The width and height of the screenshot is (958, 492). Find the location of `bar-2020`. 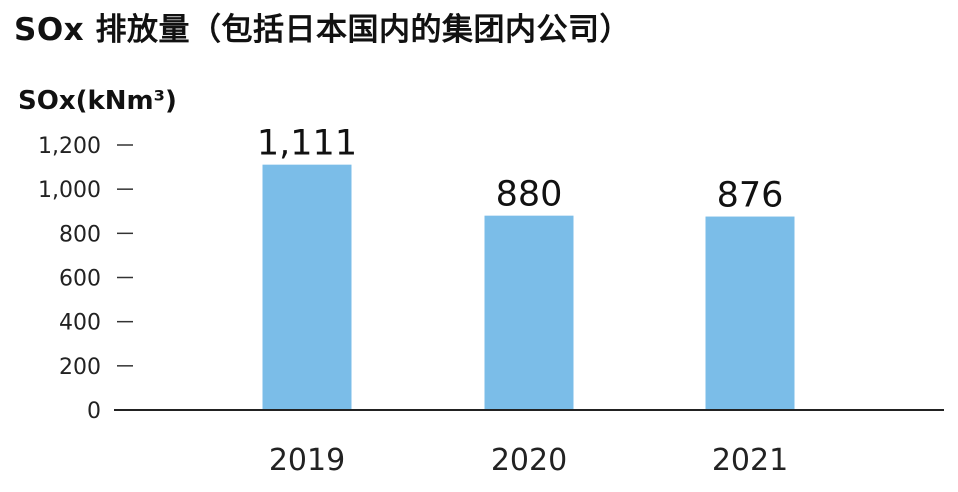

bar-2020 is located at coordinates (529, 312).